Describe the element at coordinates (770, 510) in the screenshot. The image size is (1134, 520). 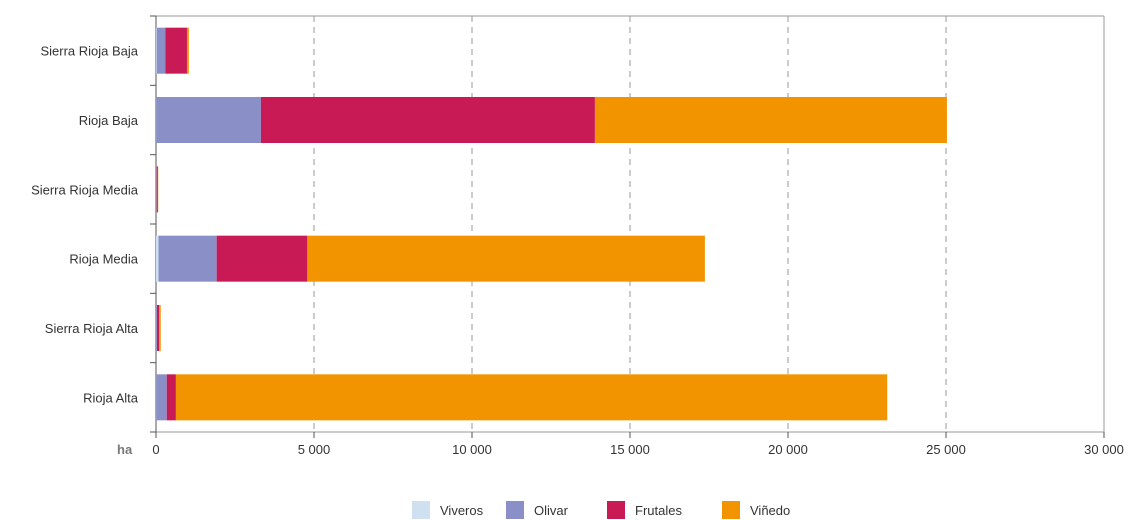
I see `legend-label-3: Viñedo` at that location.